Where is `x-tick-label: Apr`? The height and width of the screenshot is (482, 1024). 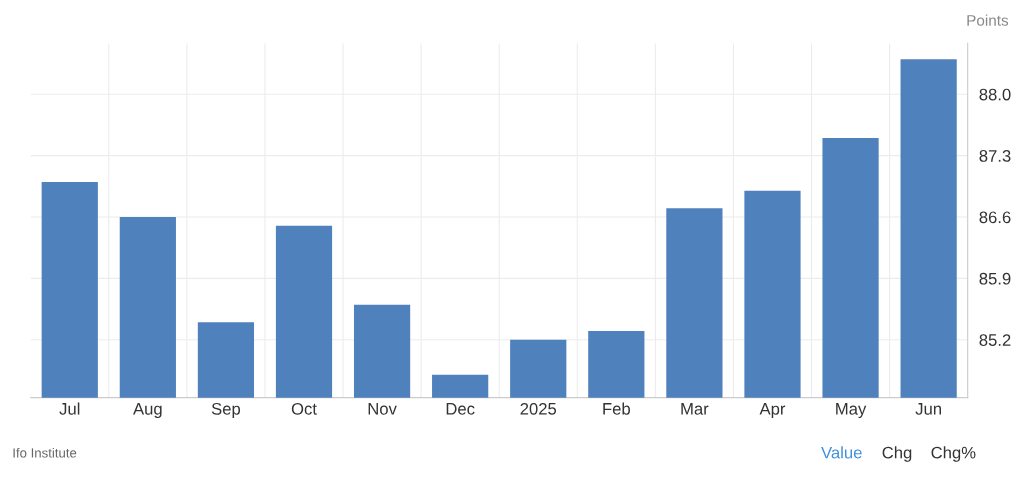
x-tick-label: Apr is located at coordinates (772, 411).